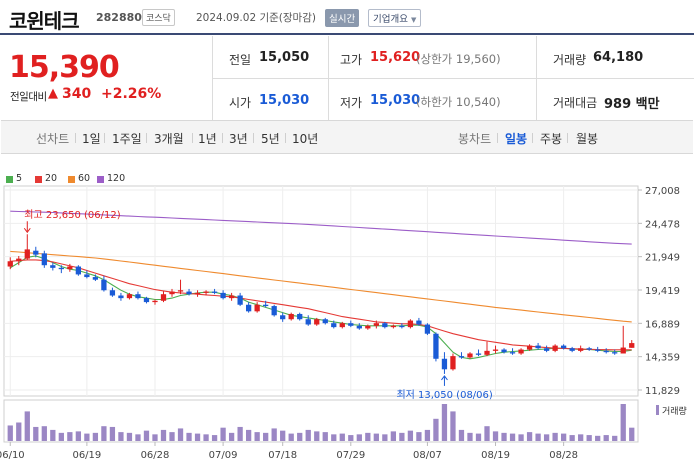  I want to click on tab-monthly: 월봉, so click(587, 139).